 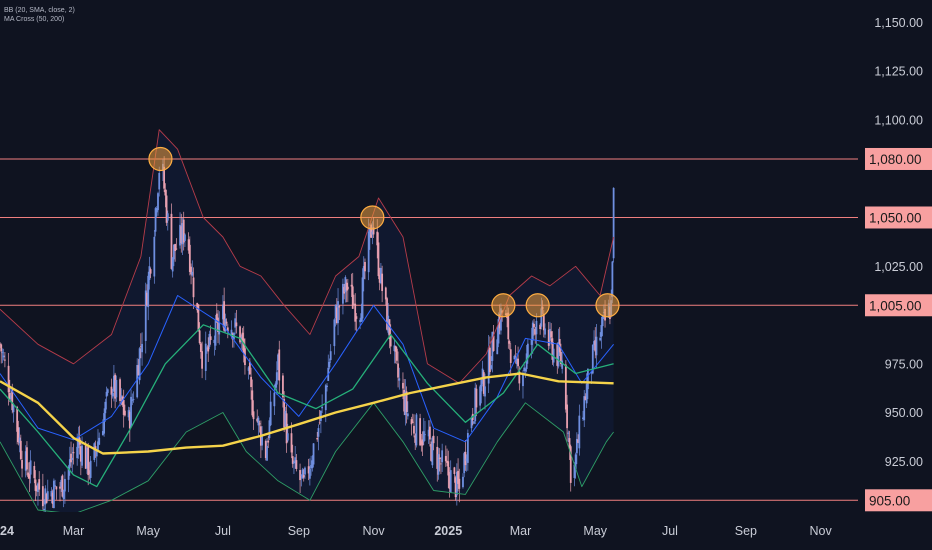 I want to click on ma200-line, so click(x=307, y=413).